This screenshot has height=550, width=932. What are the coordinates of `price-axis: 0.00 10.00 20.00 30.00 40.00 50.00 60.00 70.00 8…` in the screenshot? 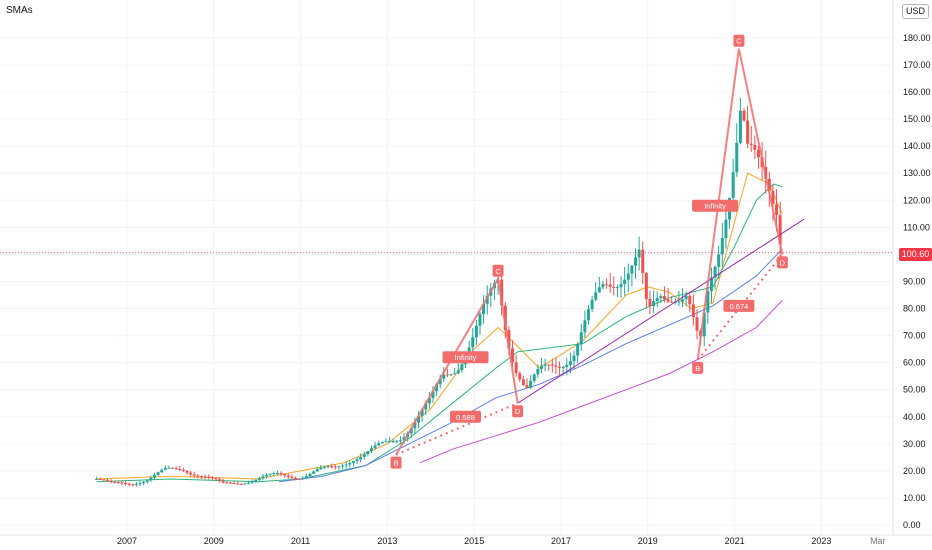 It's located at (917, 281).